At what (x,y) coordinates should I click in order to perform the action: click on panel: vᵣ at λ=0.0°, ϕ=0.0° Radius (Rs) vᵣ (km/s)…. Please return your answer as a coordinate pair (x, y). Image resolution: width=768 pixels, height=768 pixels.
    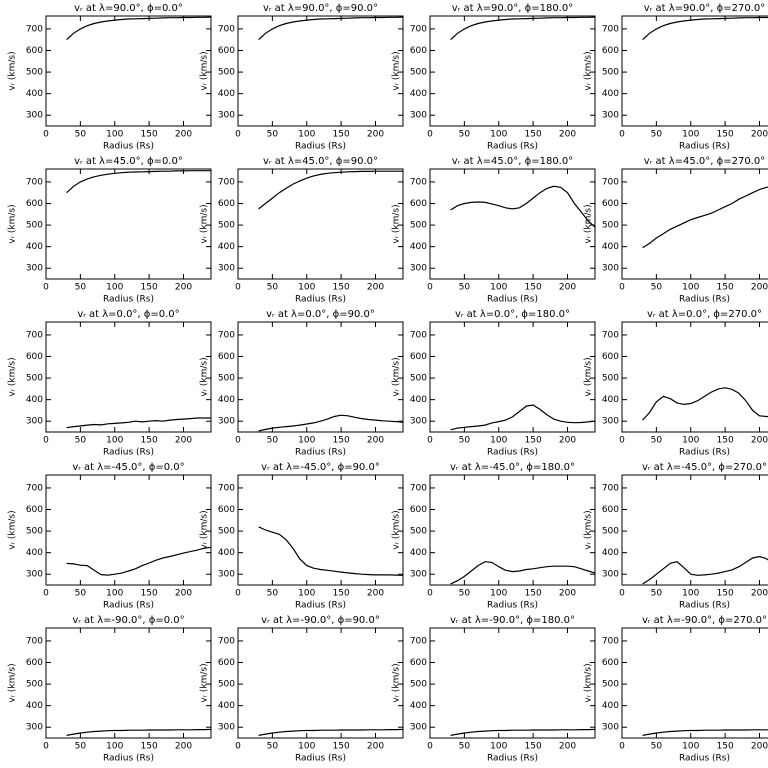
    Looking at the image, I should click on (110, 383).